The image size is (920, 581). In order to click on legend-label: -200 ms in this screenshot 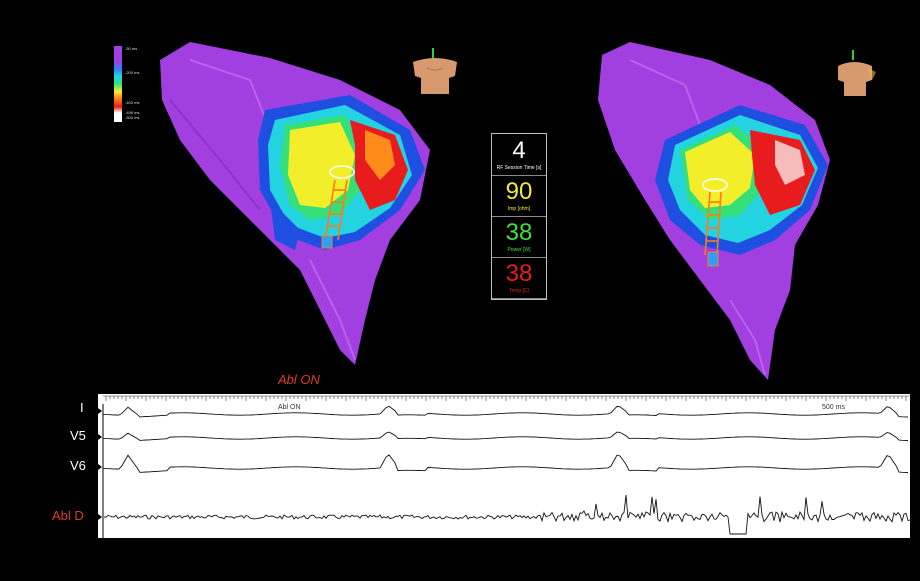, I will do `click(132, 72)`.